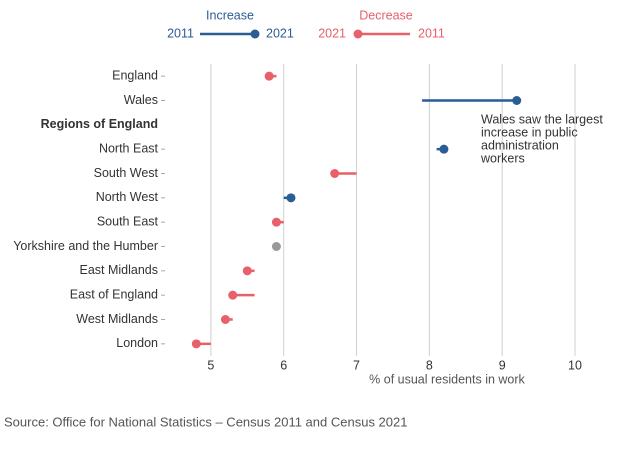  What do you see at coordinates (447, 379) in the screenshot?
I see `x-axis-label: % of usual residents in work` at bounding box center [447, 379].